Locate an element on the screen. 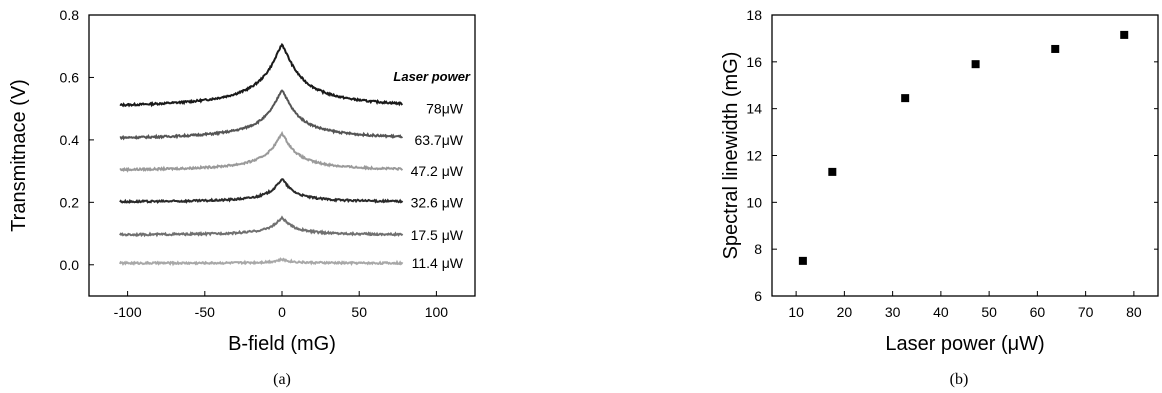 The width and height of the screenshot is (1162, 393). y-tick-label: 0.6 is located at coordinates (70, 77).